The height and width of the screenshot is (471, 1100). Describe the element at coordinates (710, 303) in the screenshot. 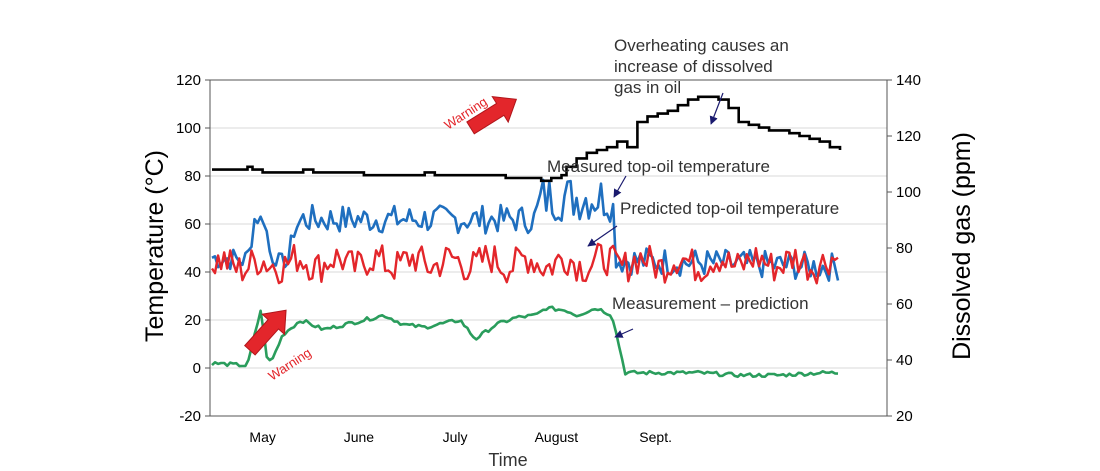

I see `annotation-residual: Measurement – prediction` at that location.